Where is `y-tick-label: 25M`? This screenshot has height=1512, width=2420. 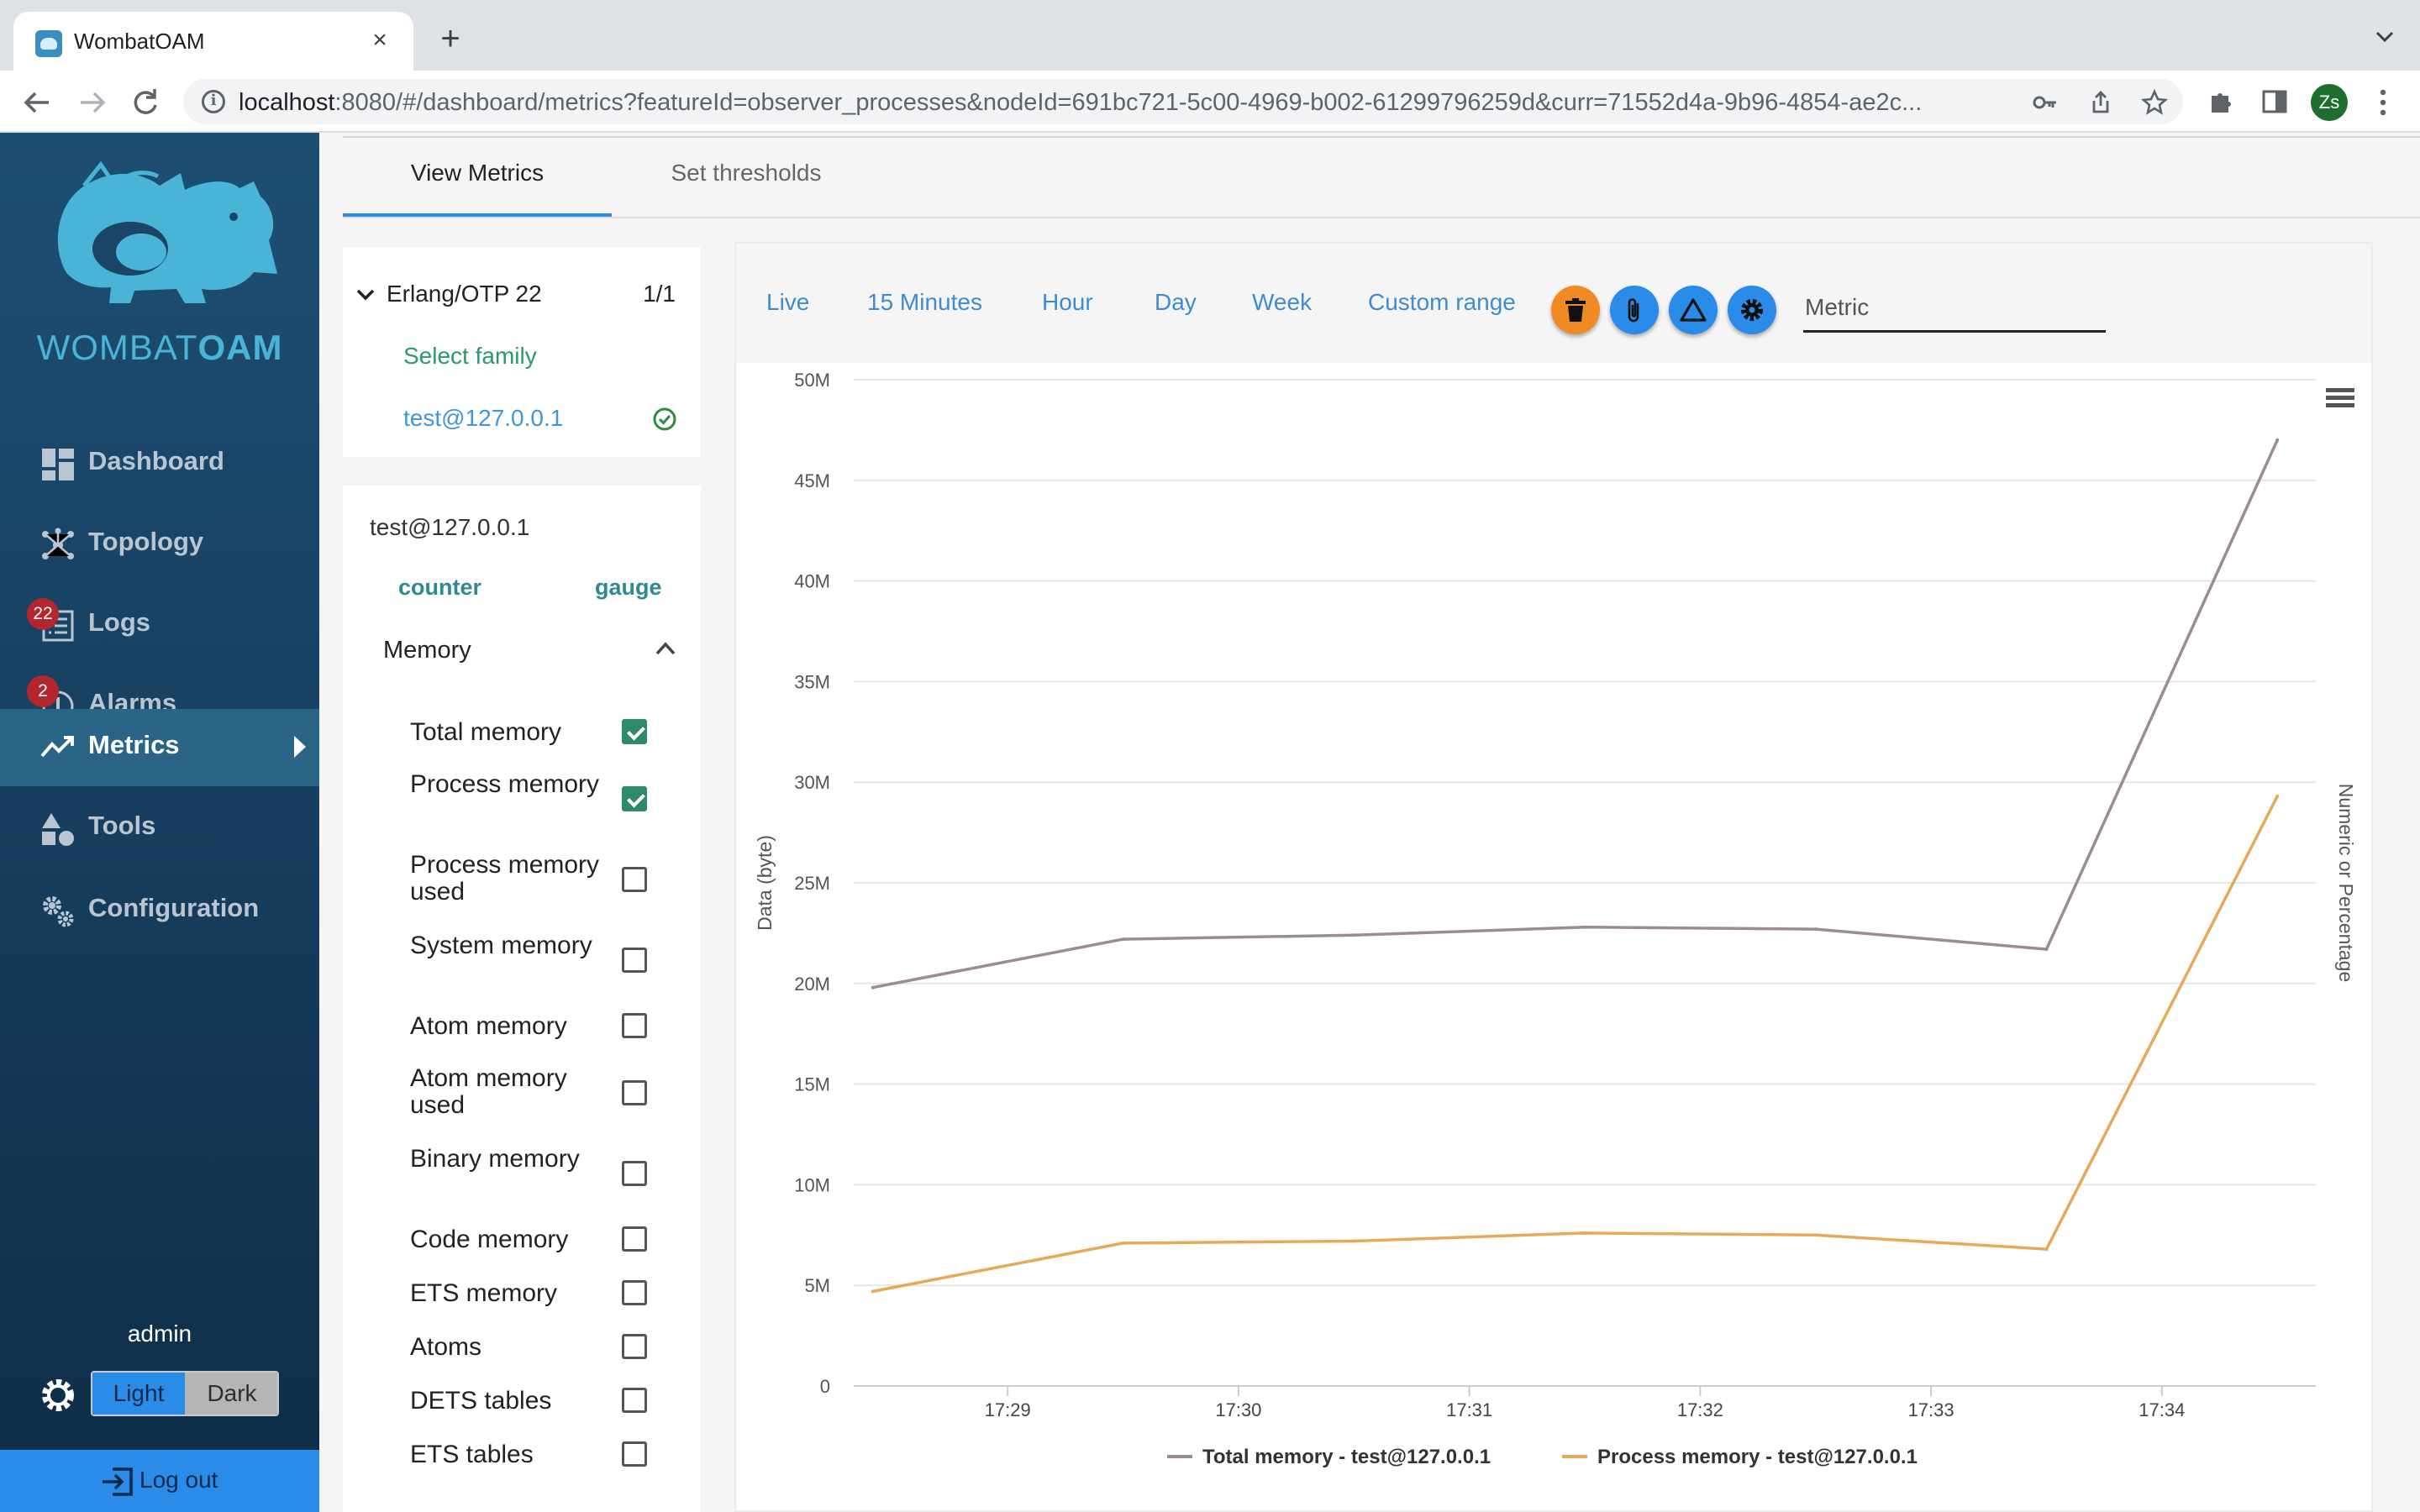 y-tick-label: 25M is located at coordinates (812, 883).